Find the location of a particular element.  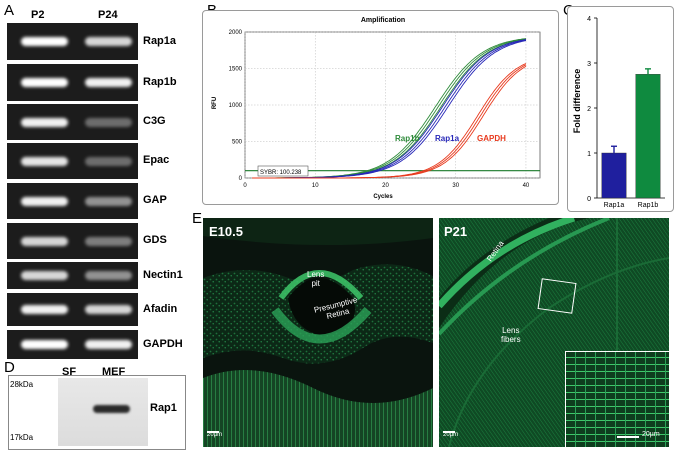

x-tick-label: 40 is located at coordinates (526, 186).